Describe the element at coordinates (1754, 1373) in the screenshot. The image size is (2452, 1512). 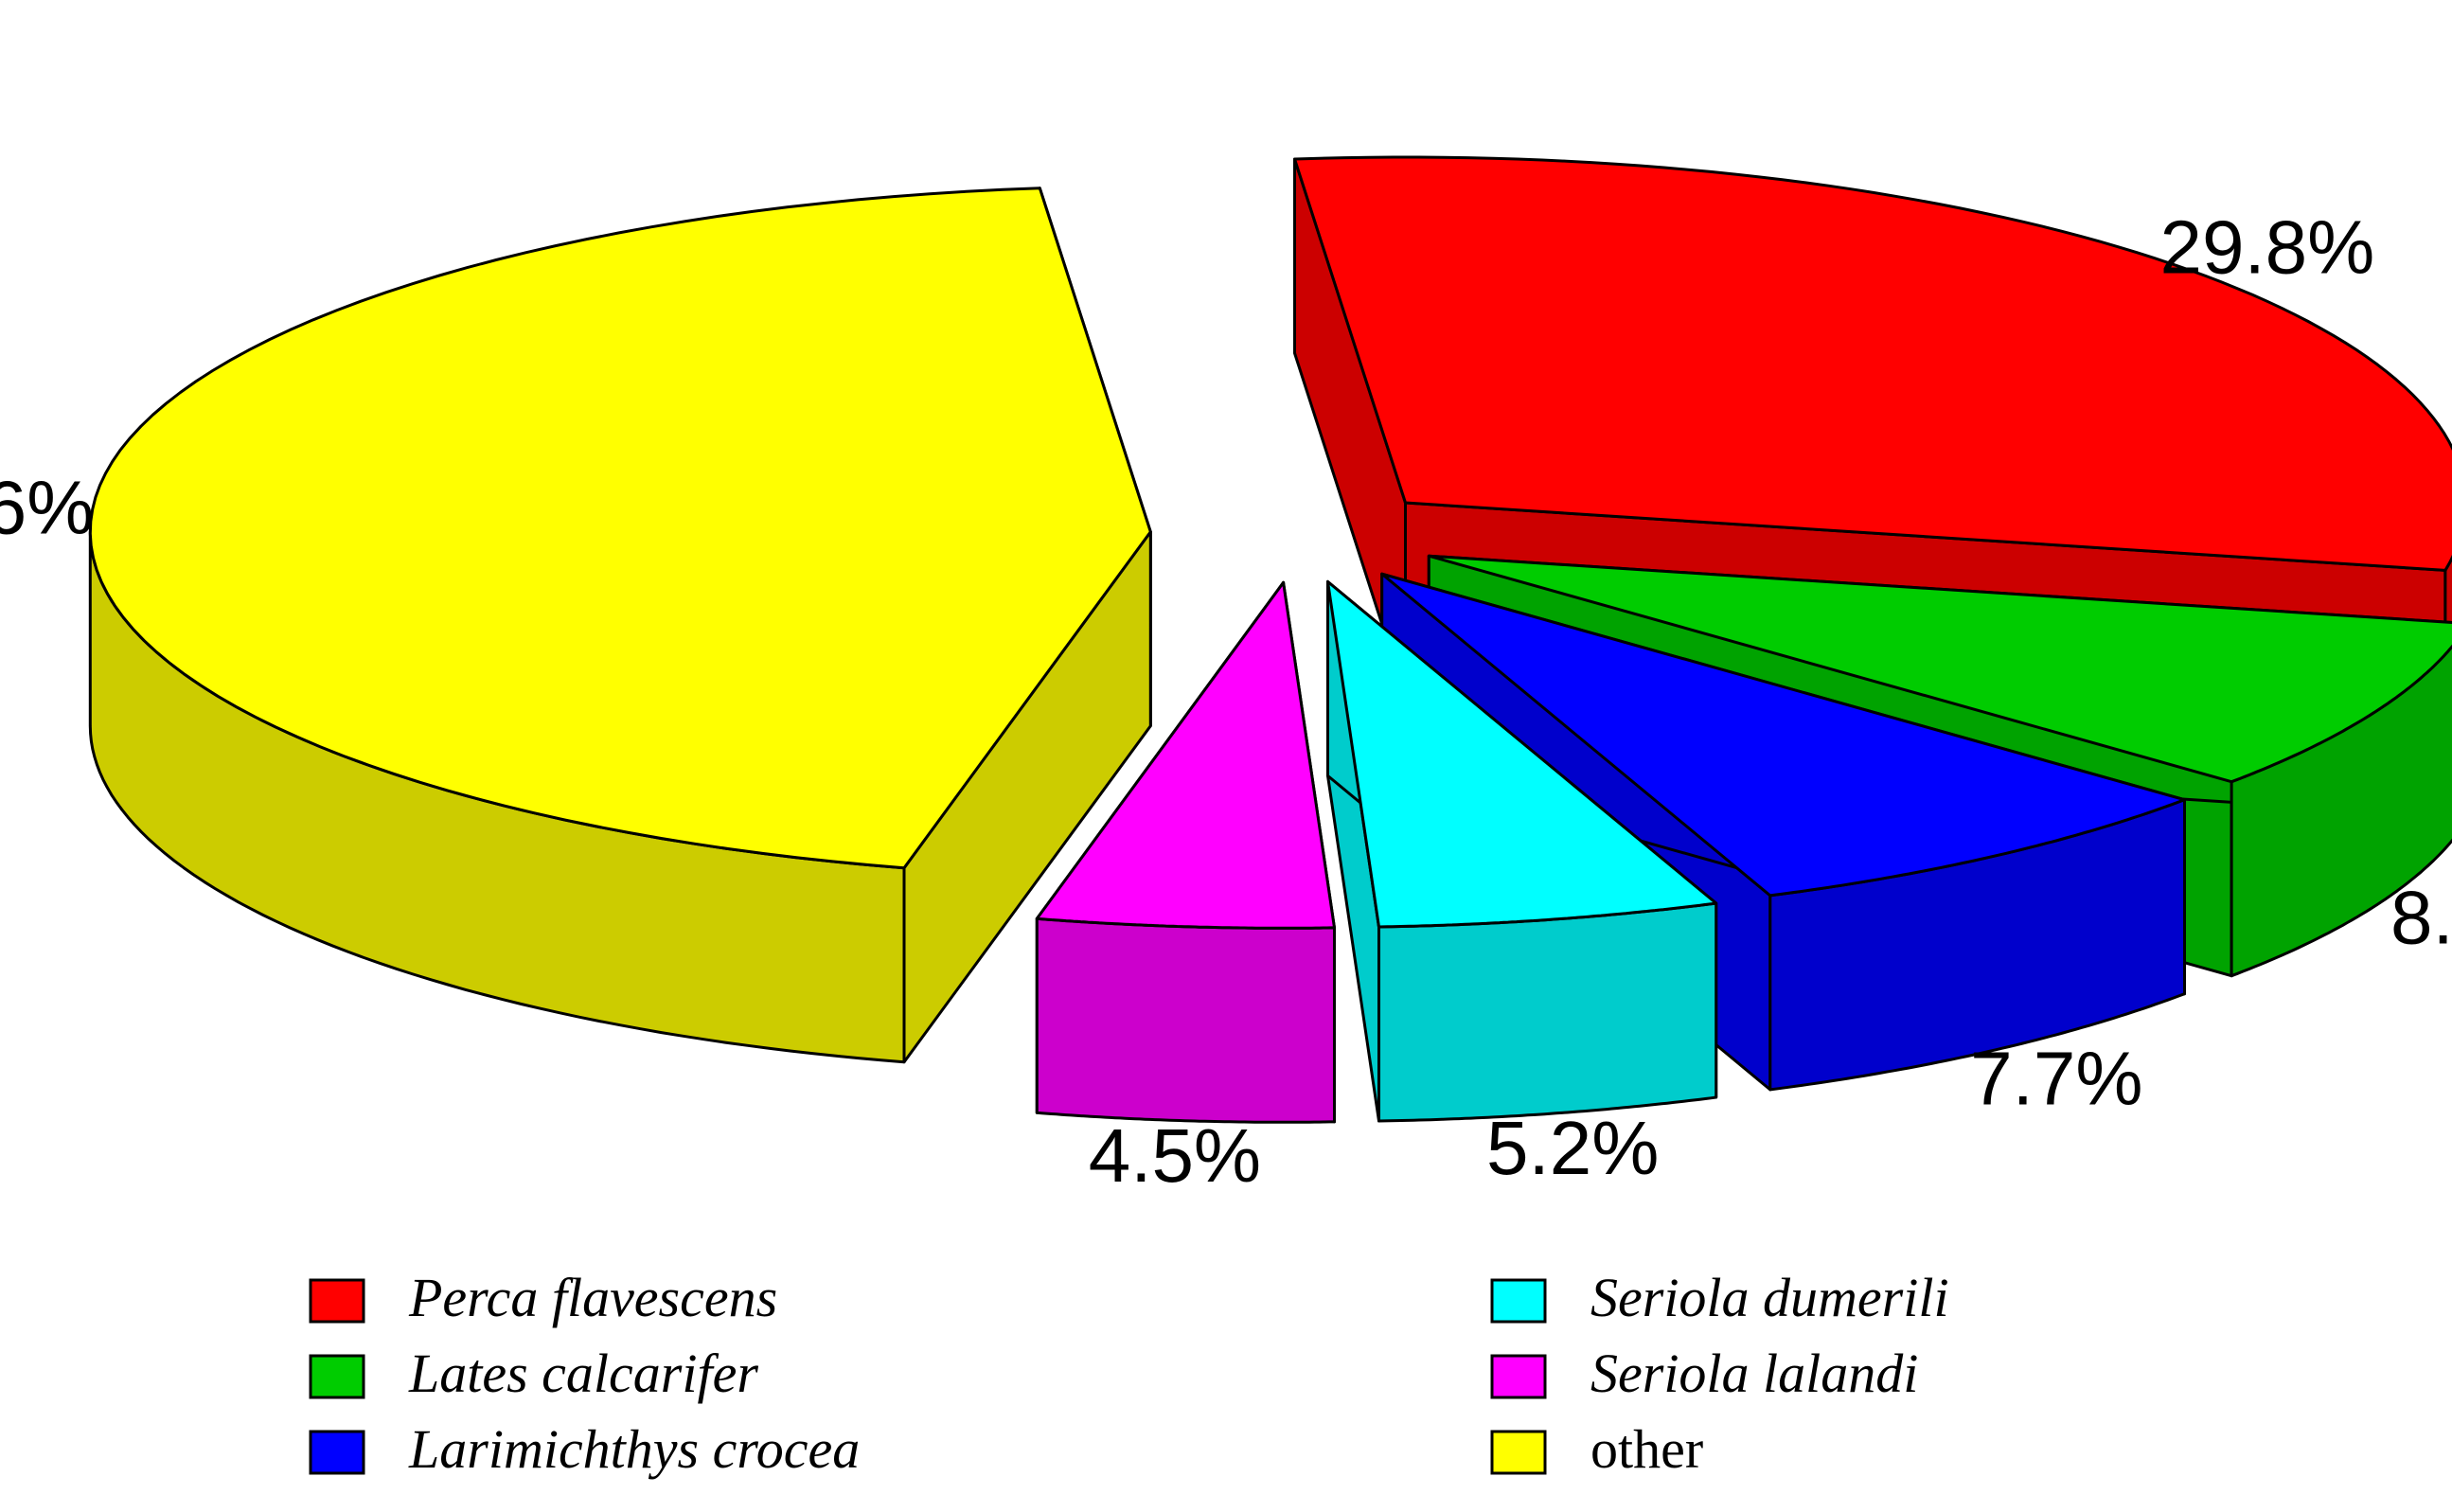
I see `legend-label-4: Seriola lalandi` at that location.